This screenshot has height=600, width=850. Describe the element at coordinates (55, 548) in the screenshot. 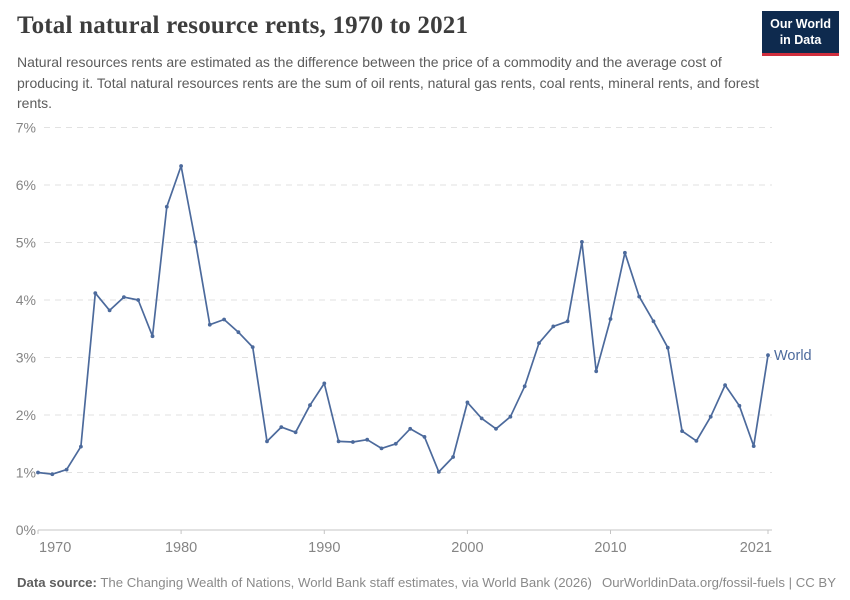

I see `x-tick-label: 1970` at that location.